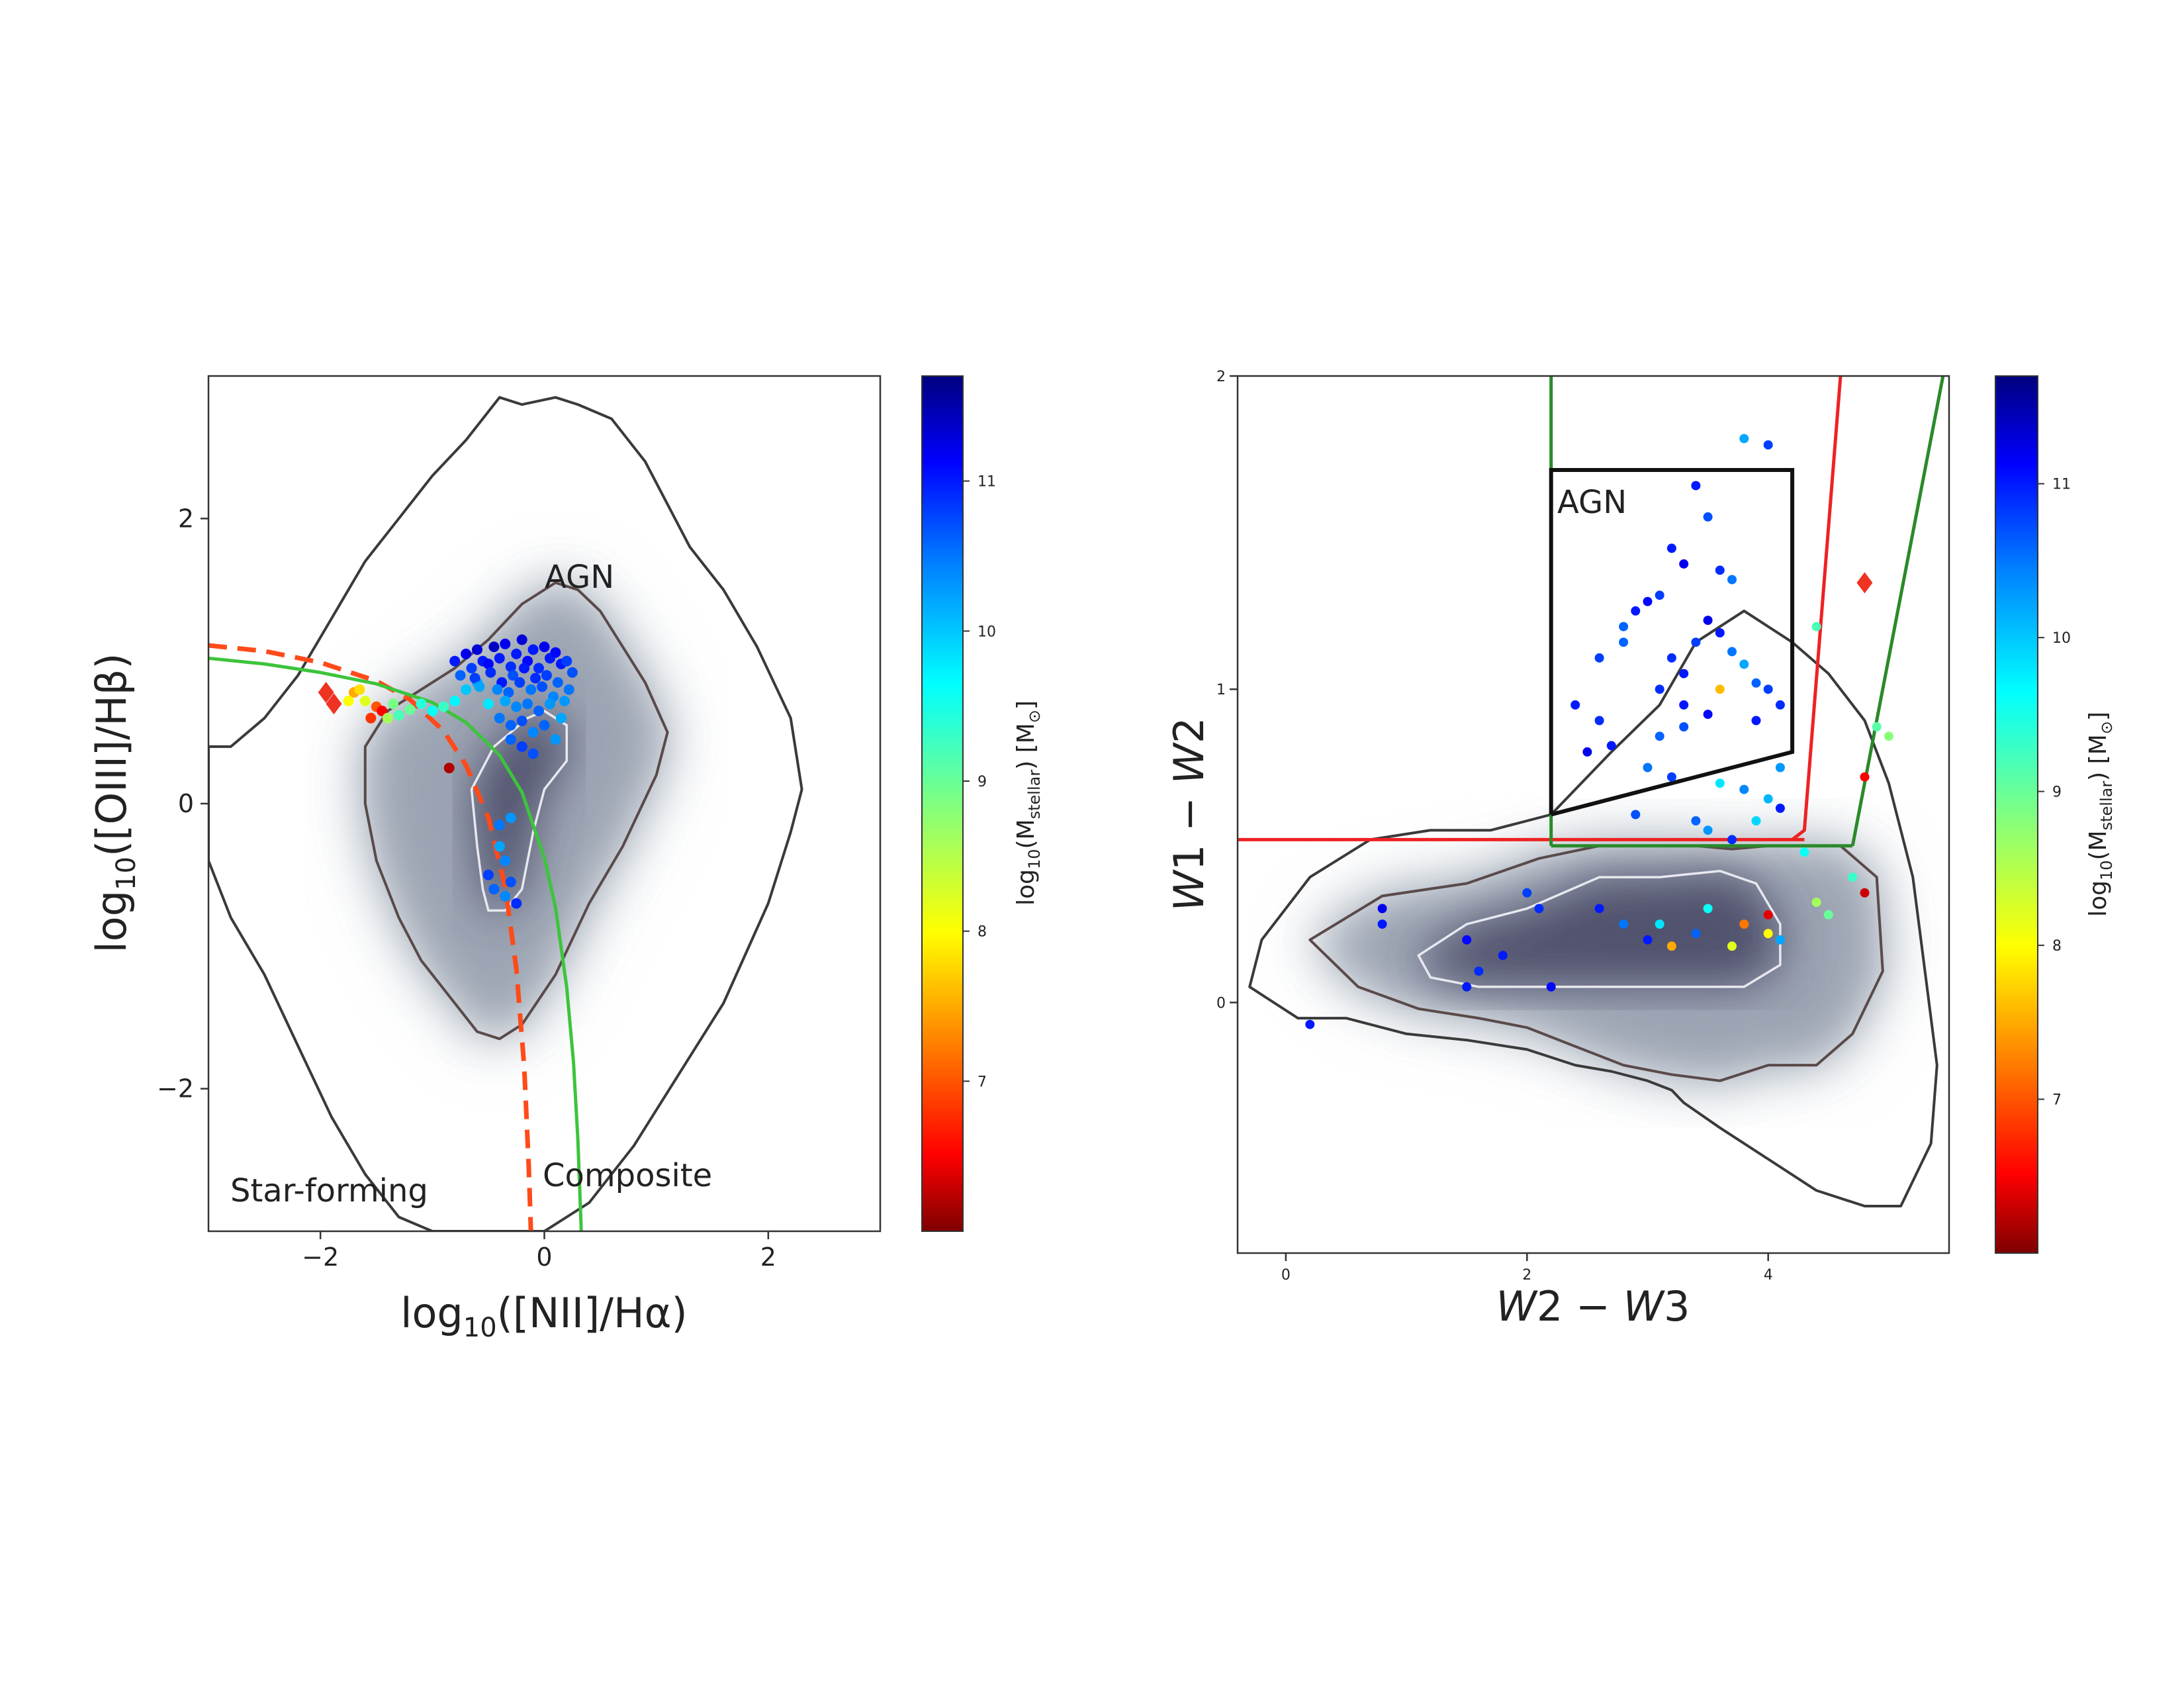 Image resolution: width=2184 pixels, height=1688 pixels. Describe the element at coordinates (1221, 1003) in the screenshot. I see `y-tick-label: 0` at that location.